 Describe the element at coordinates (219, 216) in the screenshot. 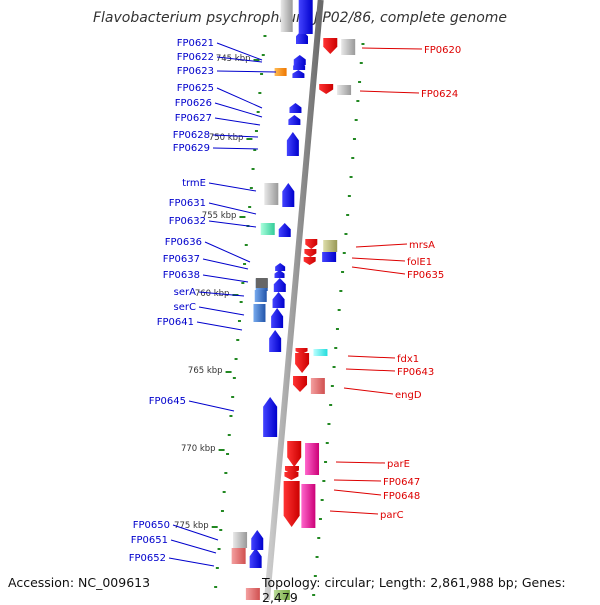

I see `ruler-label: 755 kbp` at that location.